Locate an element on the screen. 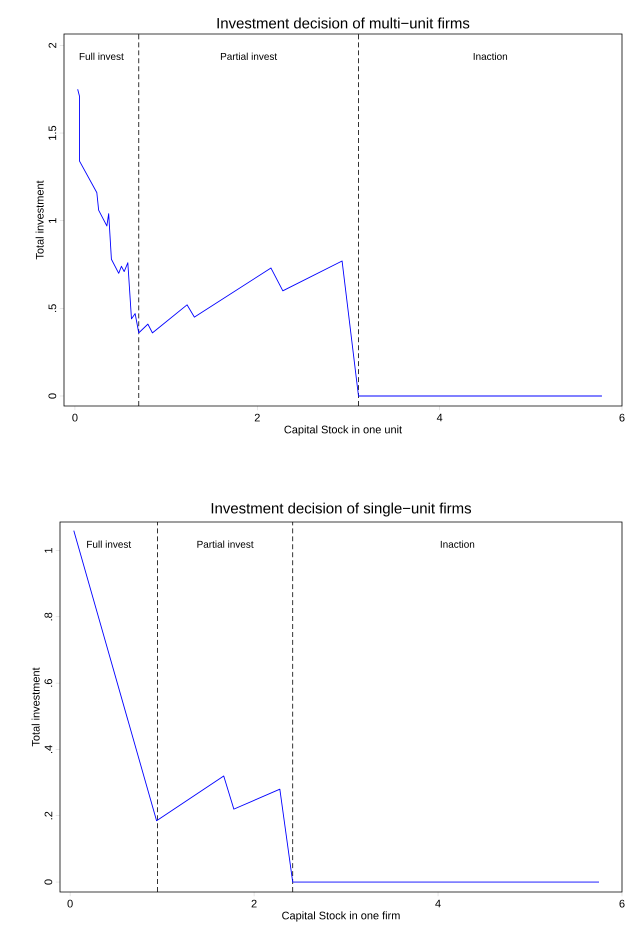 This screenshot has width=636, height=942. y-tick-label: .6 is located at coordinates (48, 683).